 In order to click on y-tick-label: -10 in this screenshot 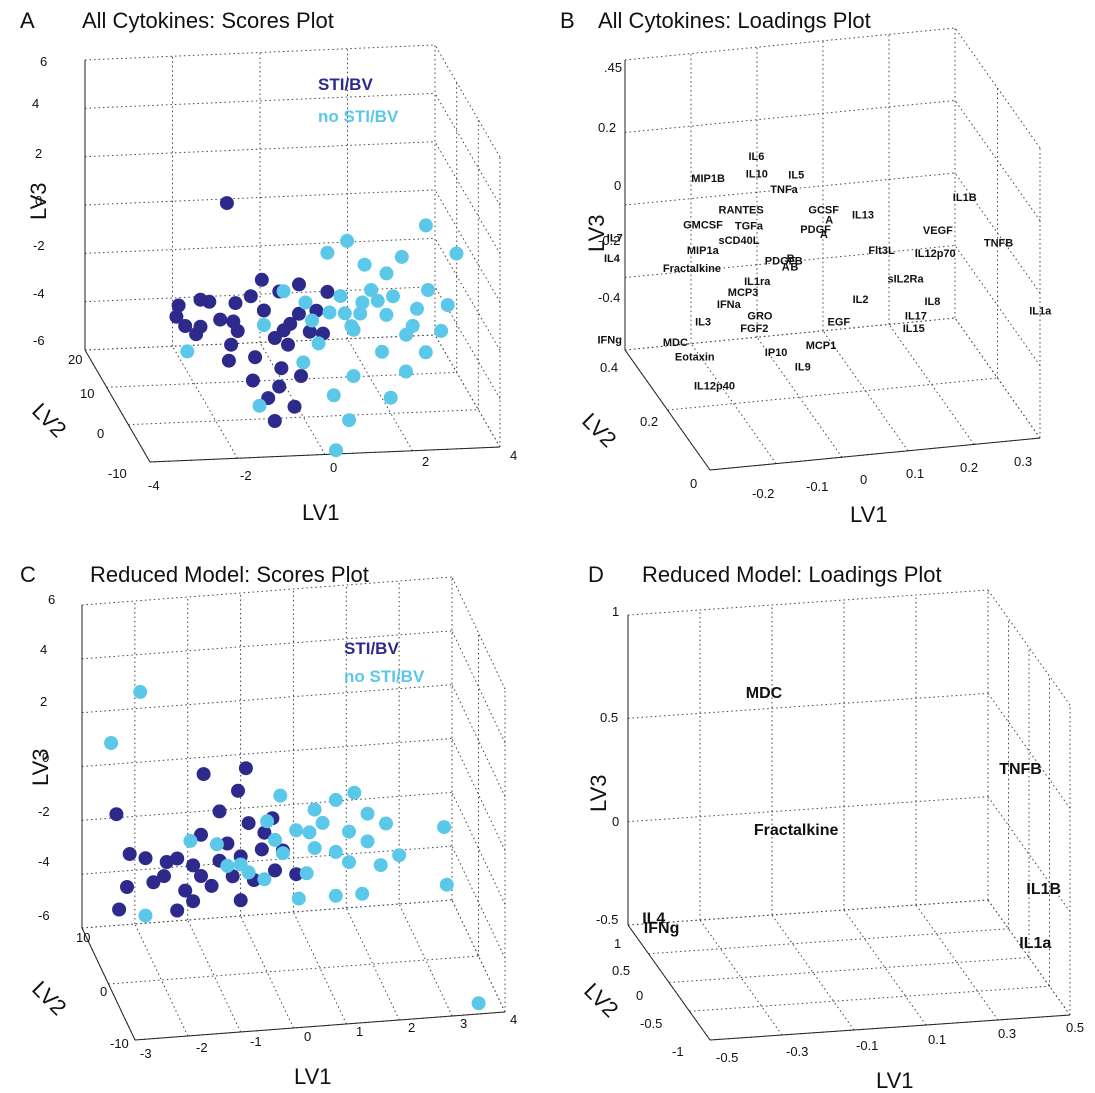, I will do `click(117, 473)`.